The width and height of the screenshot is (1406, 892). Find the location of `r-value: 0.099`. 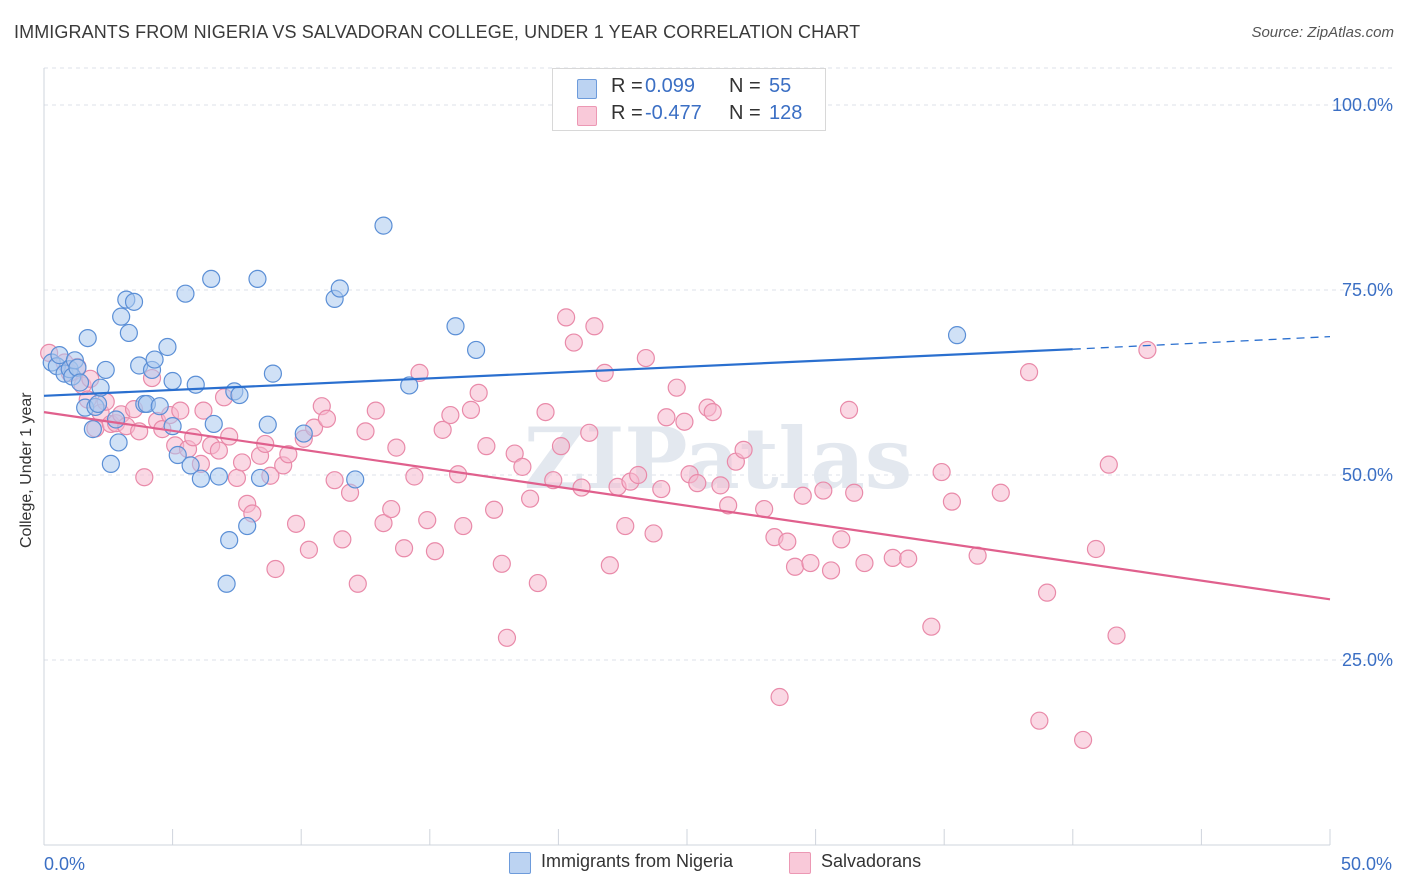

r-value: 0.099 is located at coordinates (670, 86).